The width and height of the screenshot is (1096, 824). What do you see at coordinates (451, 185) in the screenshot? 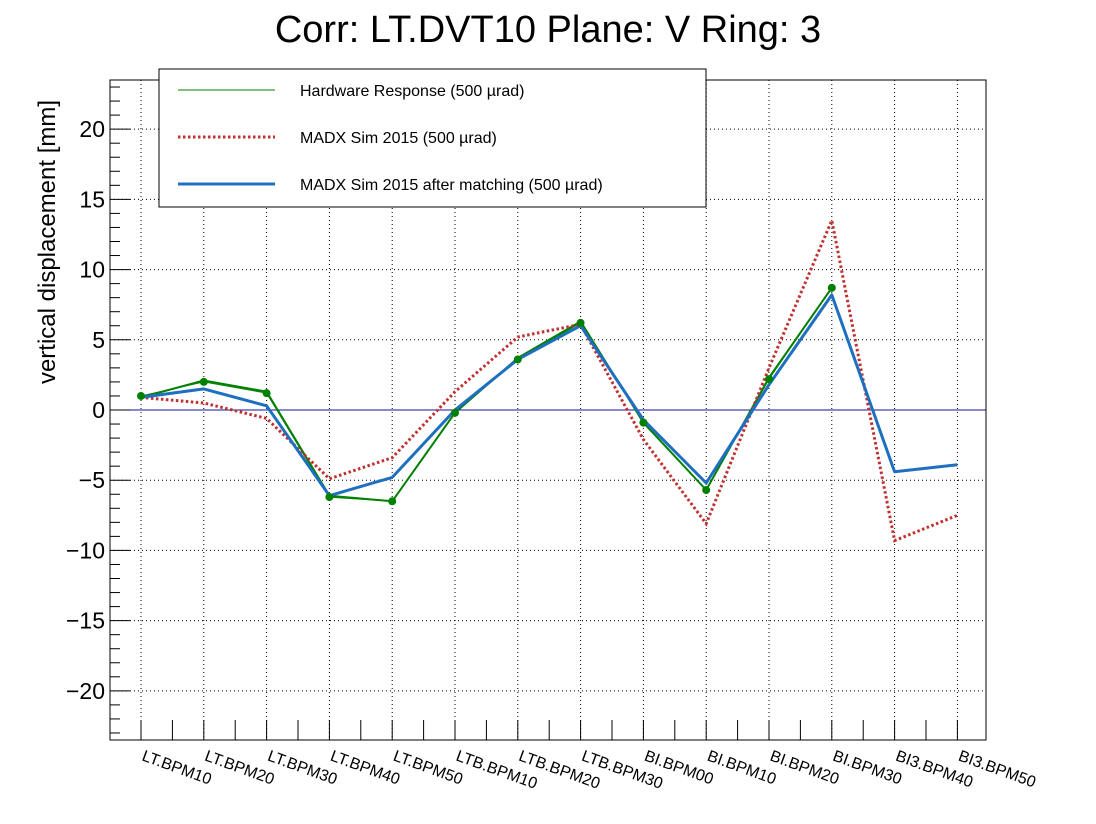
I see `legend-label: MADX Sim 2015 after matching (500 µrad)` at bounding box center [451, 185].